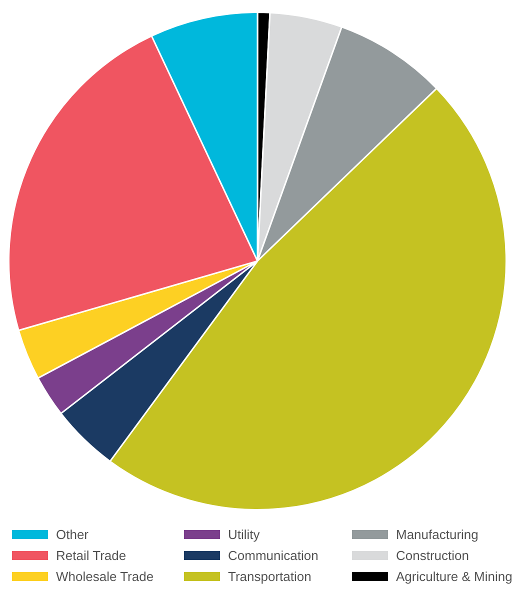 The width and height of the screenshot is (515, 612). Describe the element at coordinates (105, 576) in the screenshot. I see `legend-label: Wholesale Trade` at that location.